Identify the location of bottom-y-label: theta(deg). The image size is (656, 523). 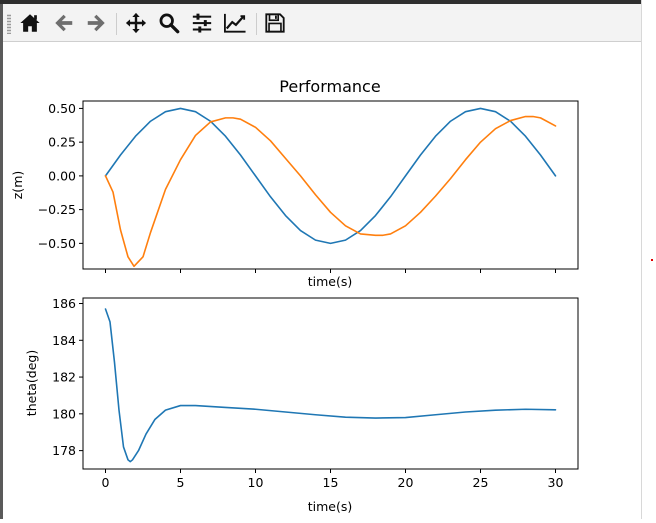
(31, 383).